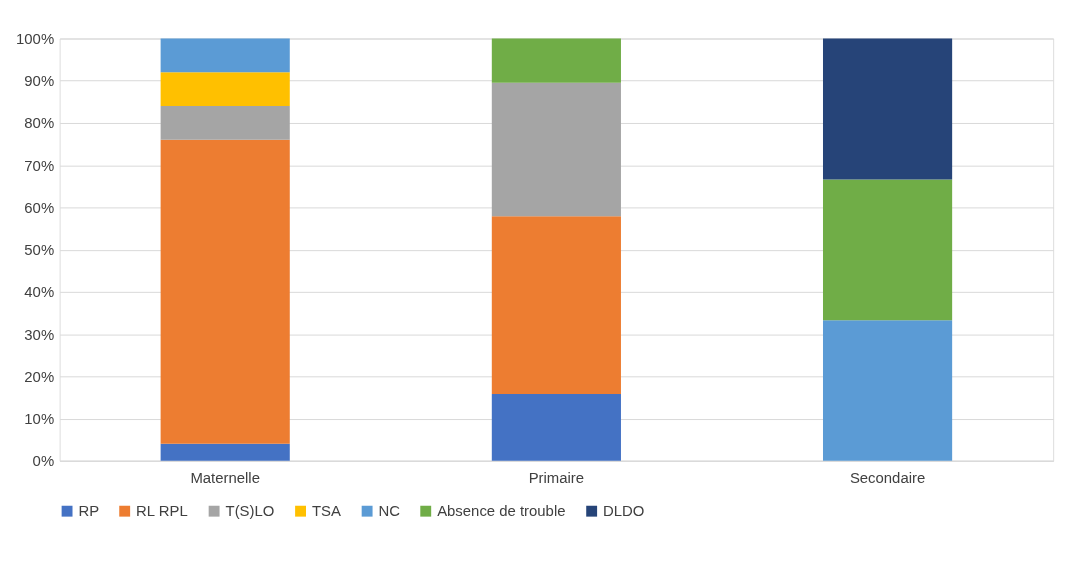 Image resolution: width=1078 pixels, height=586 pixels. Describe the element at coordinates (250, 511) in the screenshot. I see `legend-label: T(S)LO` at that location.